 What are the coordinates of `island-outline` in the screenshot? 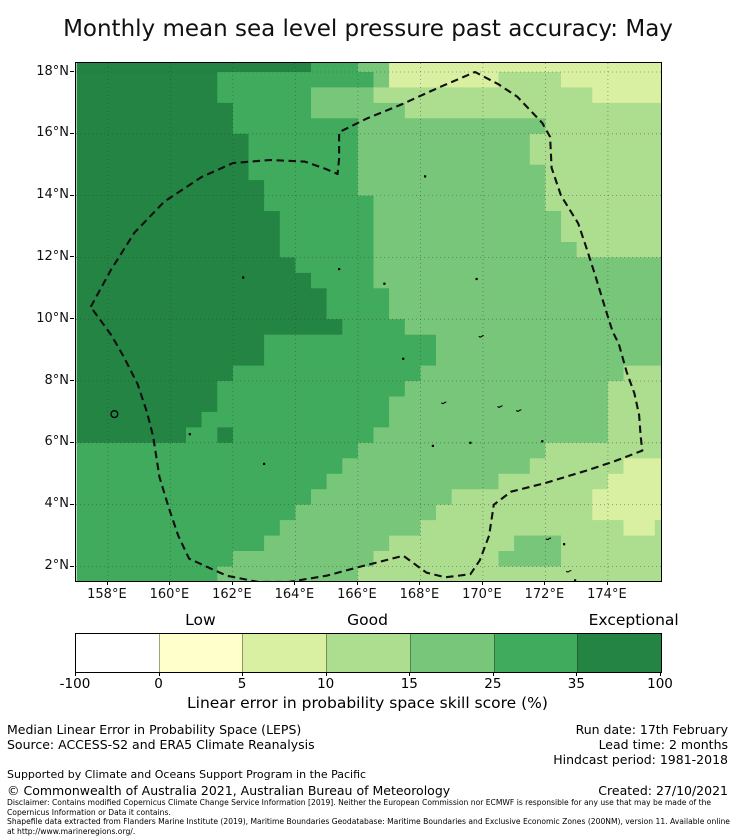 It's located at (114, 414).